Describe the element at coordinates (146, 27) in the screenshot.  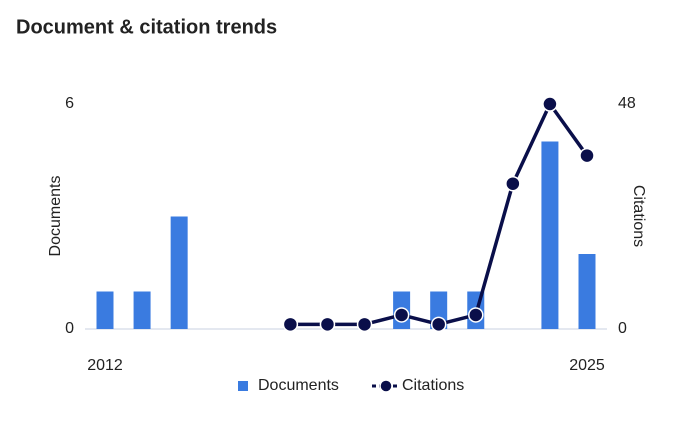
I see `chart-title: Document & citation trends` at that location.